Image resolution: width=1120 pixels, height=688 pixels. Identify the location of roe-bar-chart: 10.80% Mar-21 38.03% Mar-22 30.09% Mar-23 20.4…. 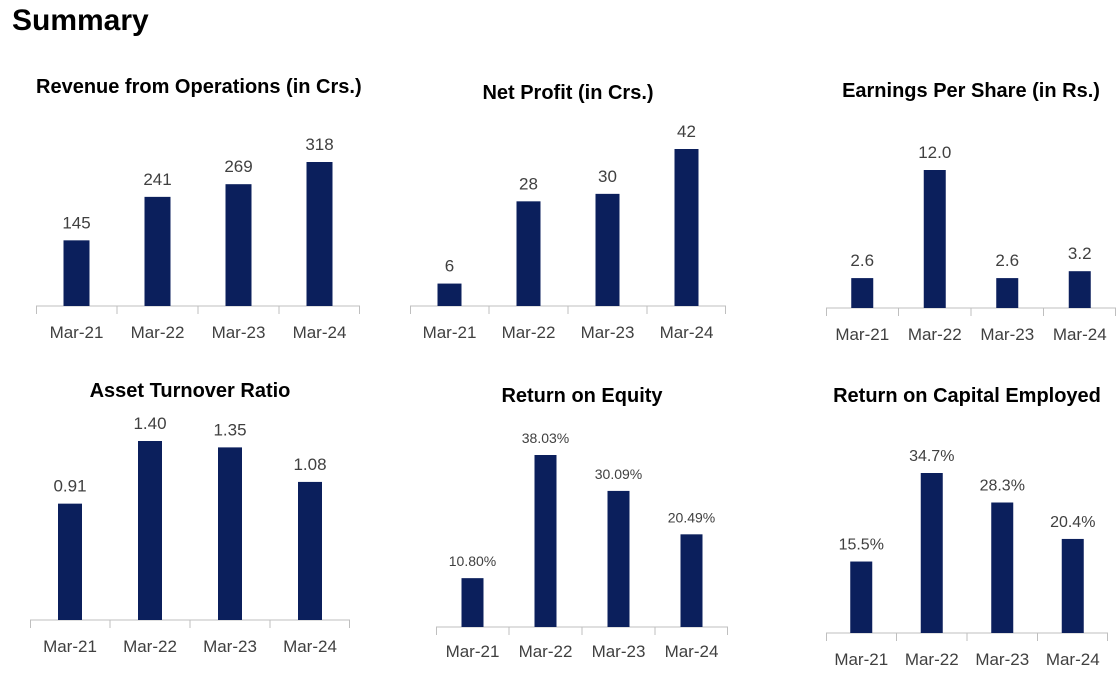
(582, 545).